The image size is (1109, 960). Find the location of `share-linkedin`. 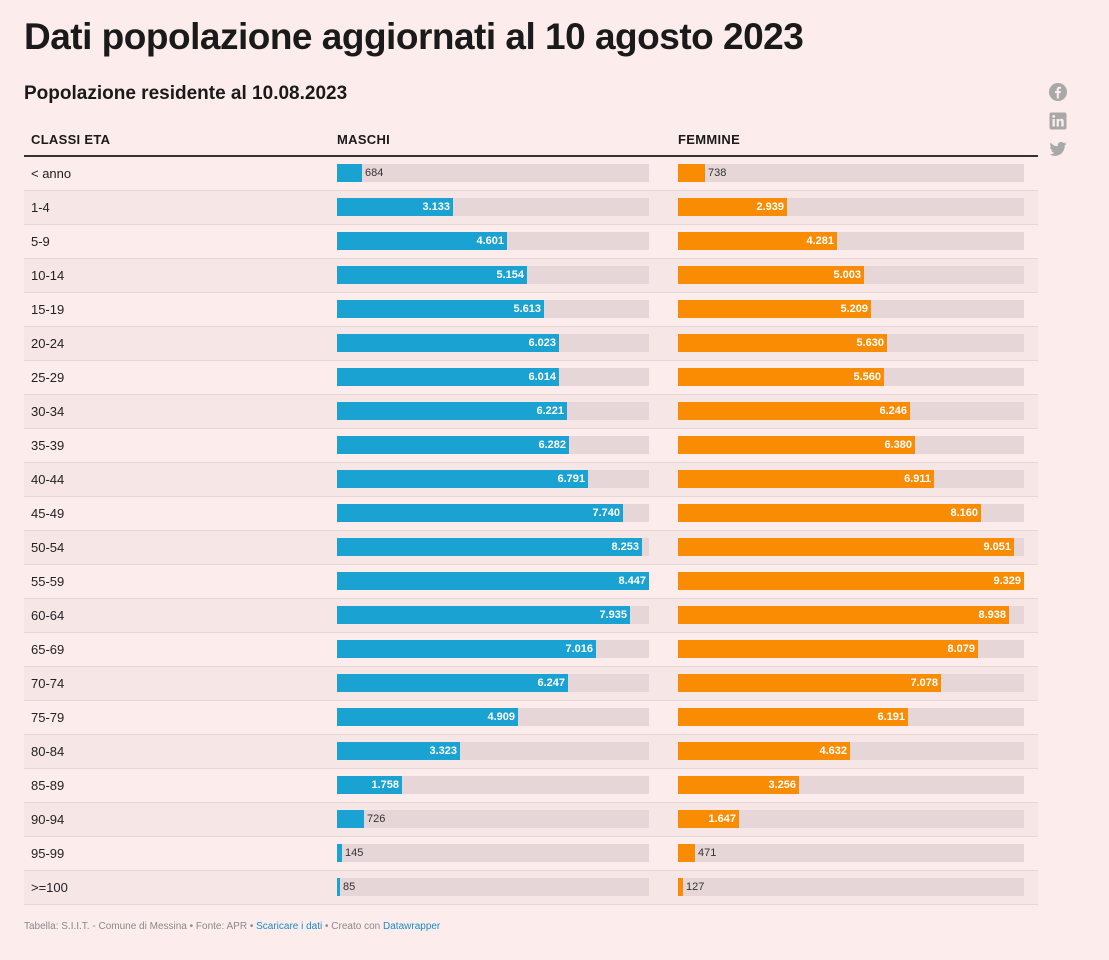

share-linkedin is located at coordinates (1058, 121).